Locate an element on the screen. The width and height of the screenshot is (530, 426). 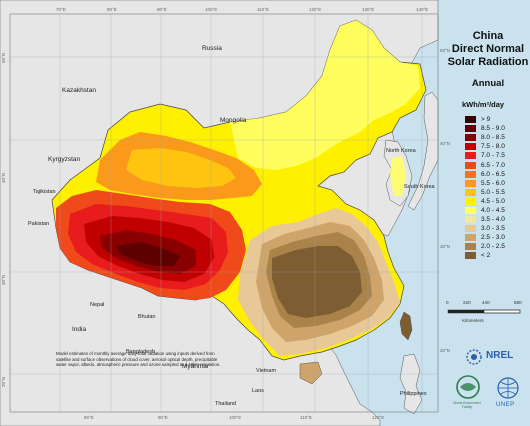
lon-label: 100°E is located at coordinates (235, 417).